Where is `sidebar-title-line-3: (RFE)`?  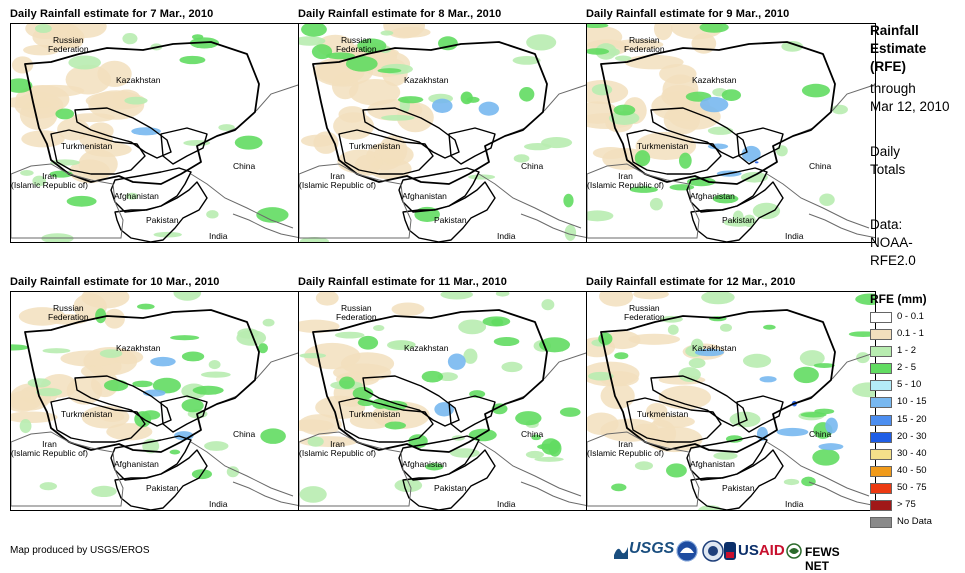 sidebar-title-line-3: (RFE) is located at coordinates (888, 66).